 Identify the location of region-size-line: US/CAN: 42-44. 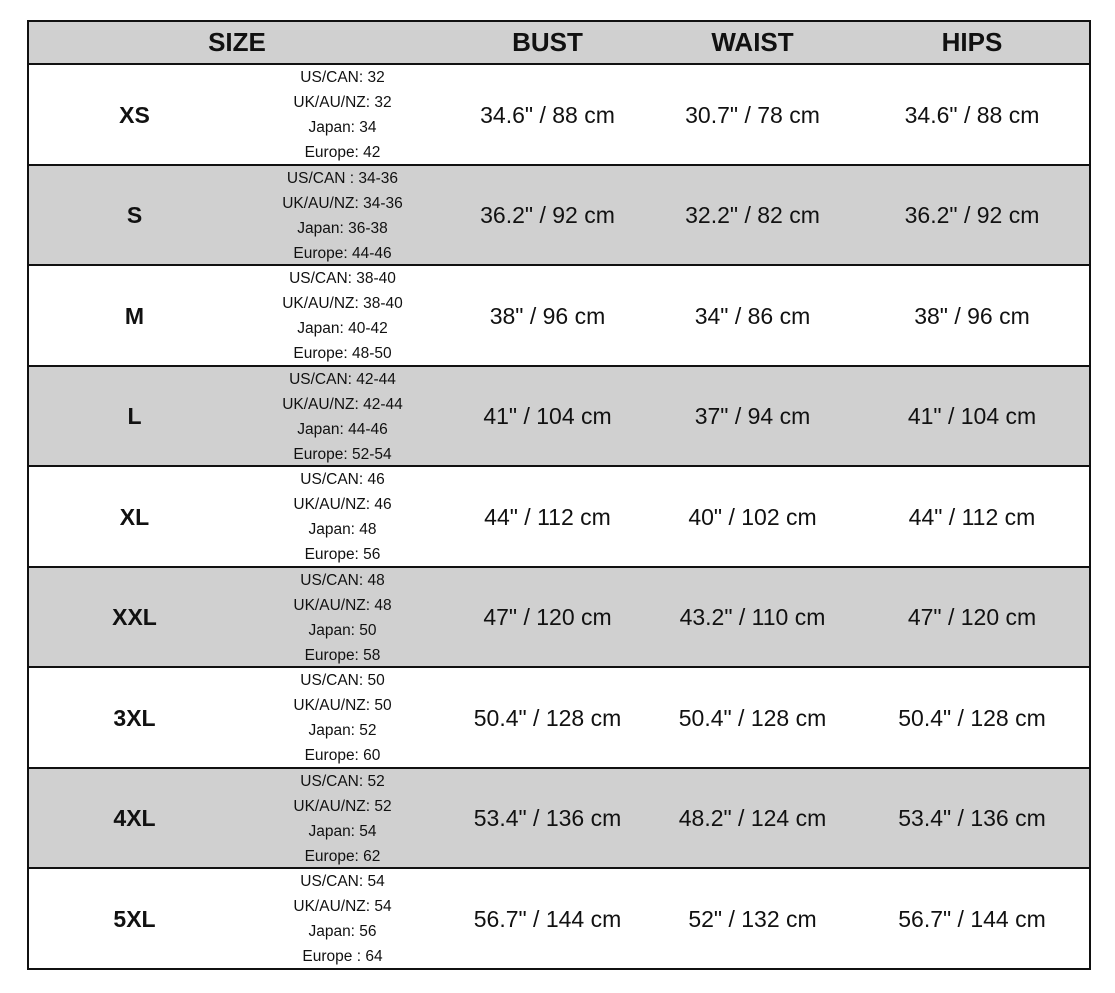
(342, 379).